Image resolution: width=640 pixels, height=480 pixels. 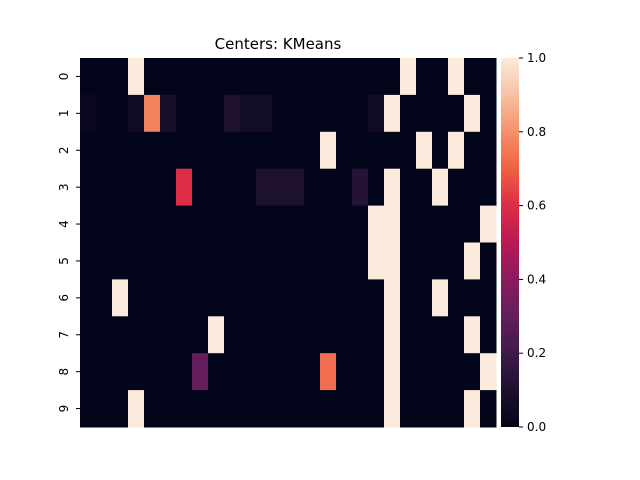 I want to click on y-tick-label: 0, so click(x=64, y=77).